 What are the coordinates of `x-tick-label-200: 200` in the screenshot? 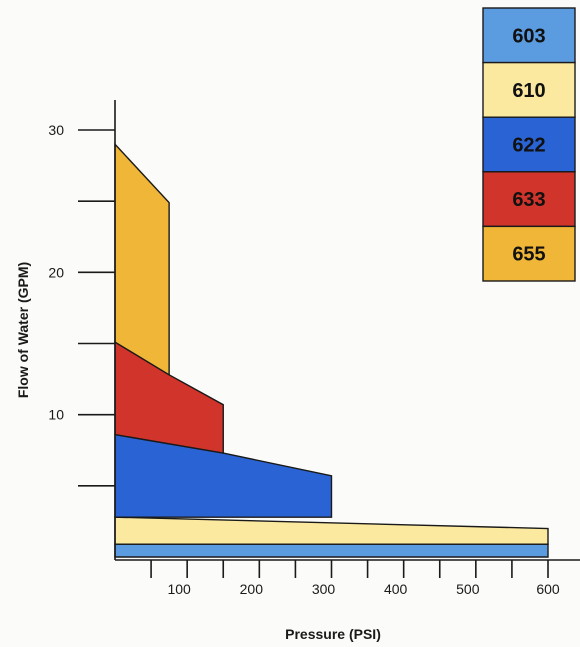 It's located at (252, 589).